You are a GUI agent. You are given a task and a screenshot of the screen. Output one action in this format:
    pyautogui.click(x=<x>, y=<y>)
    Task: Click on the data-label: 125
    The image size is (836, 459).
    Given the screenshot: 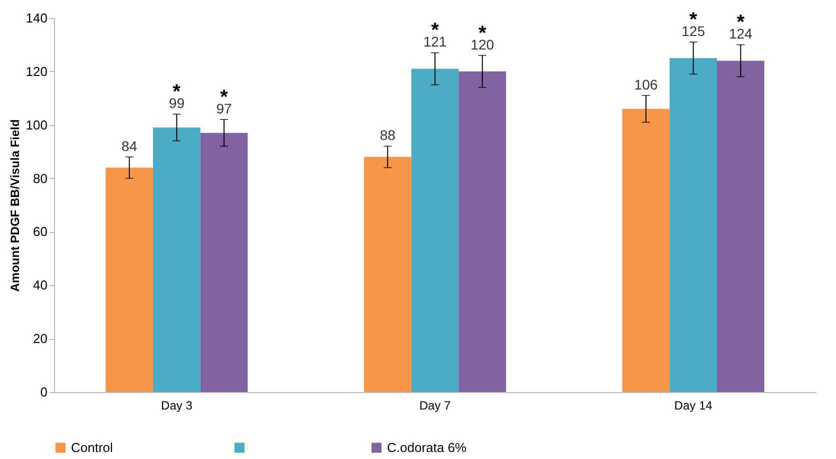 What is the action you would take?
    pyautogui.click(x=694, y=31)
    